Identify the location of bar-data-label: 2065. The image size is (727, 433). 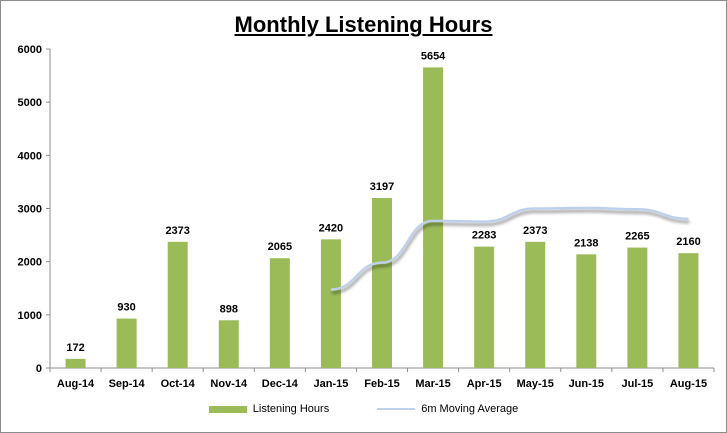
(280, 247).